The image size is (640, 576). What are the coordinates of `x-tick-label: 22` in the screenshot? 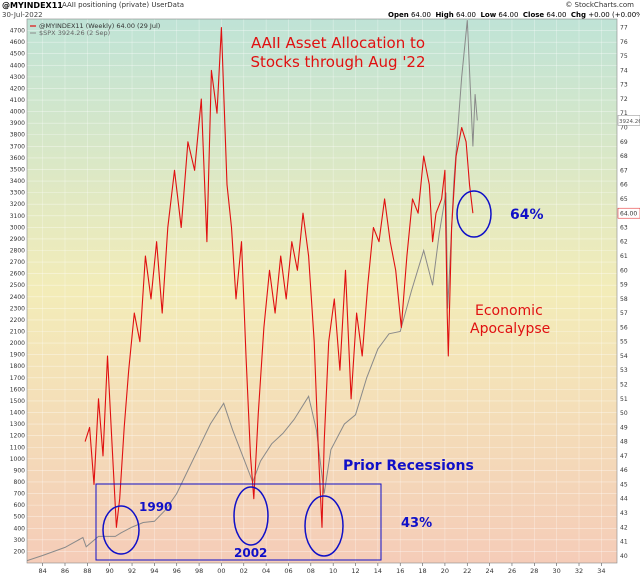 It's located at (467, 571).